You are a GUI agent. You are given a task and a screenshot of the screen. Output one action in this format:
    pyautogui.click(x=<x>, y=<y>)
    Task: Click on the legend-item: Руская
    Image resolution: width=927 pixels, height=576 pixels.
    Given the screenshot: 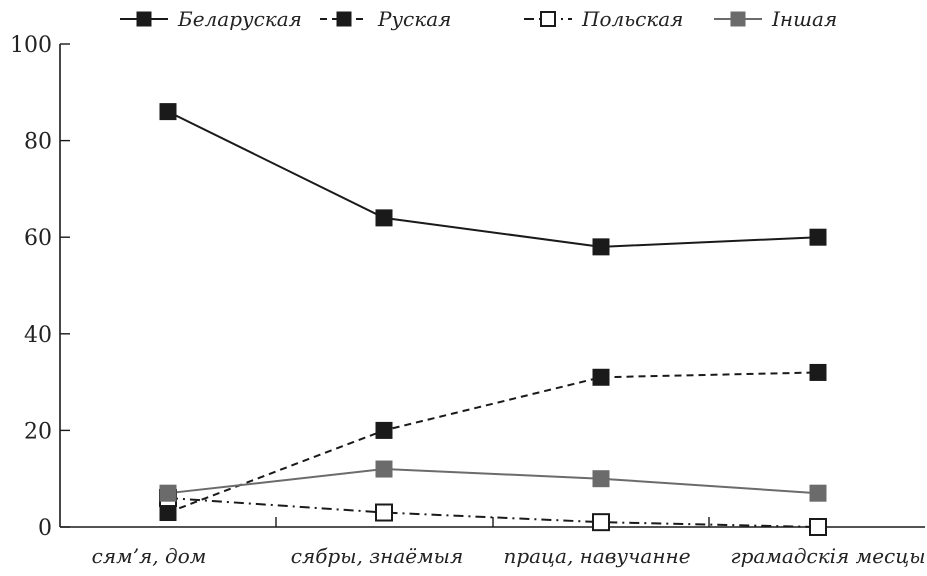 What is the action you would take?
    pyautogui.click(x=385, y=19)
    